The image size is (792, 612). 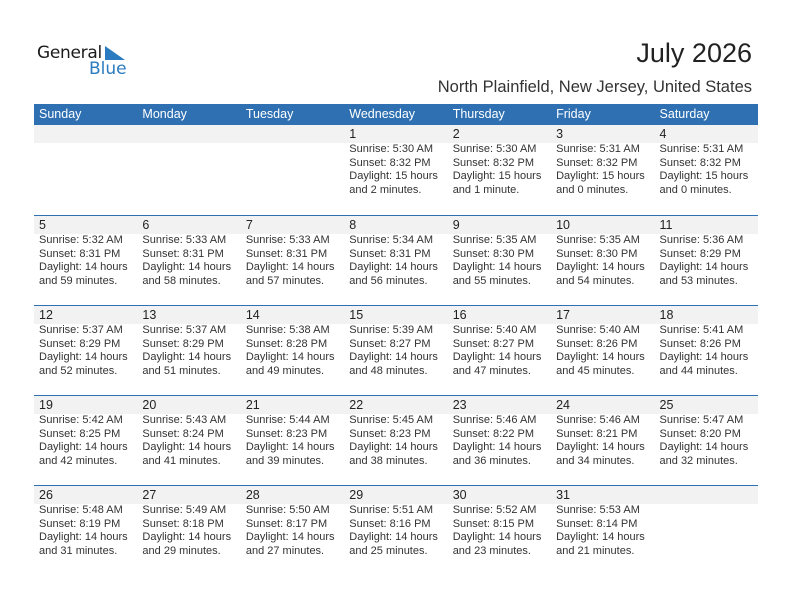 What do you see at coordinates (149, 405) in the screenshot?
I see `day-number: 20` at bounding box center [149, 405].